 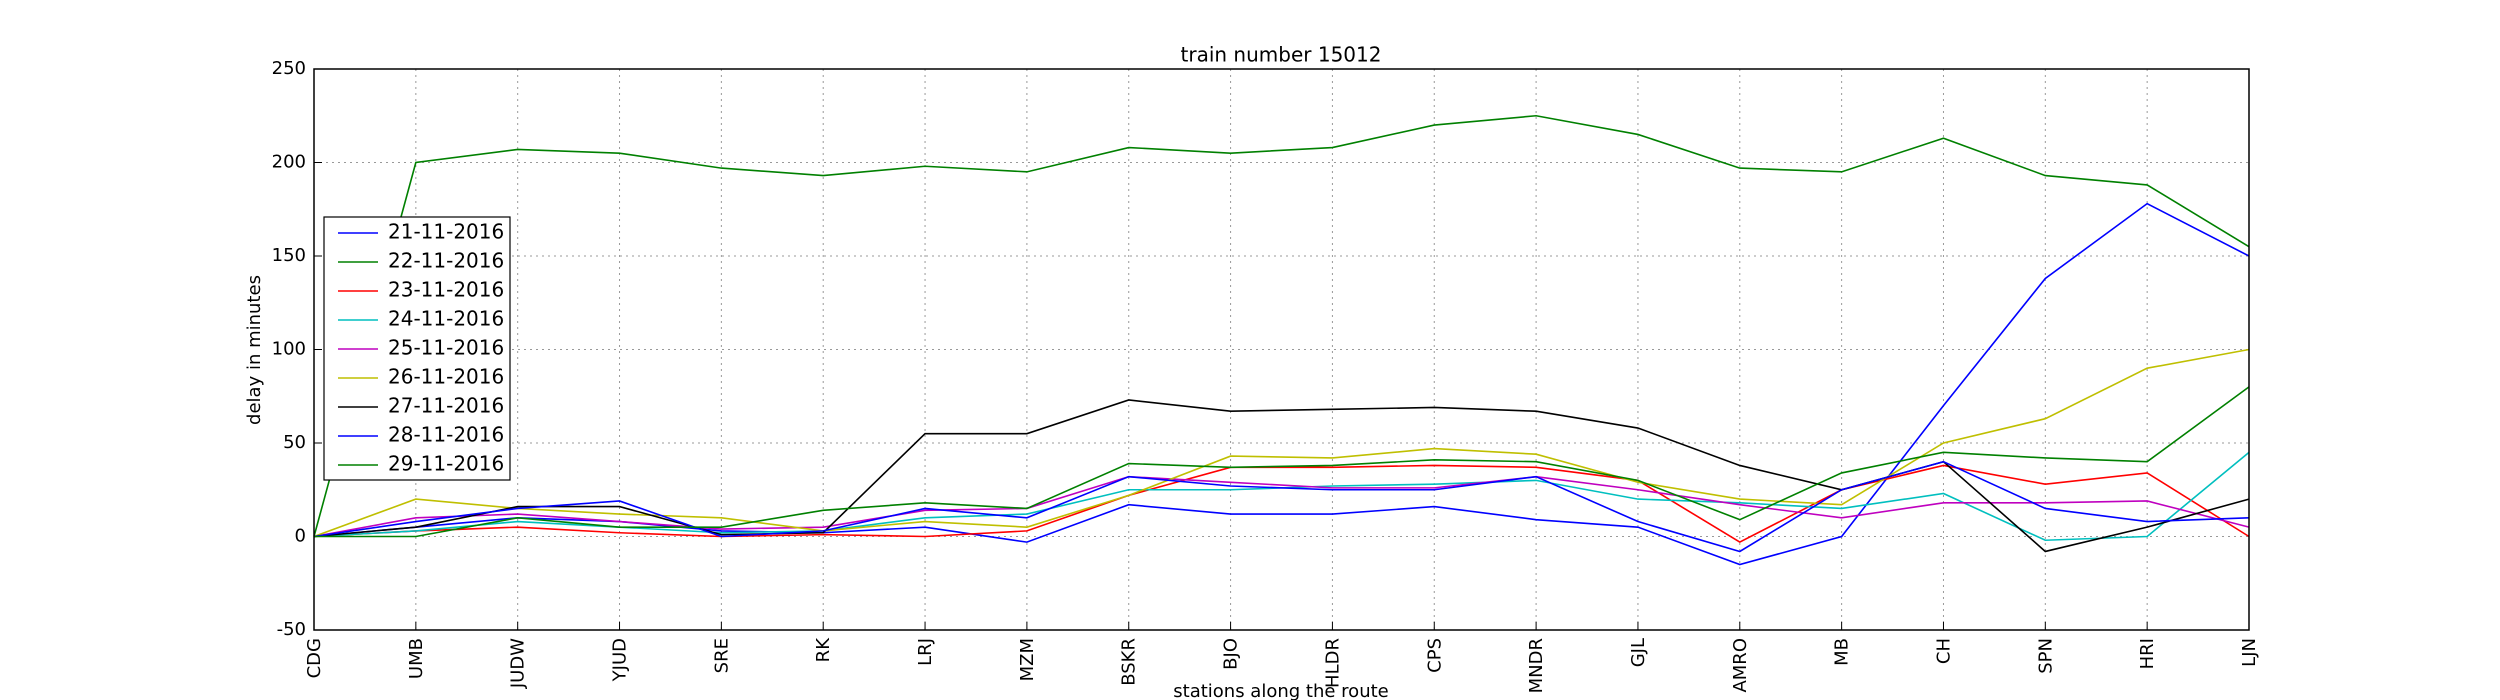 I want to click on y-tick-label: 50, so click(x=294, y=442).